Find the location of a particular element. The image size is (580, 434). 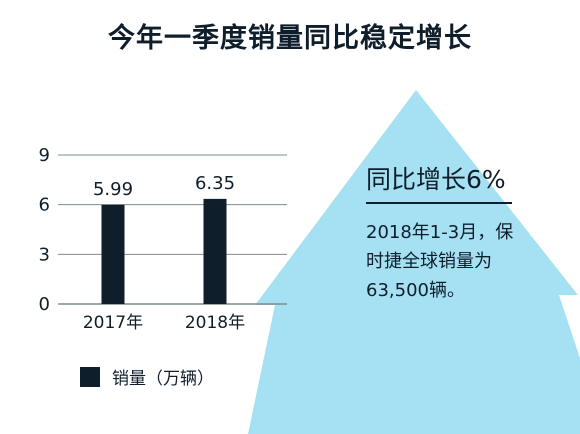

legend-label: 销量（万辆） is located at coordinates (163, 379).